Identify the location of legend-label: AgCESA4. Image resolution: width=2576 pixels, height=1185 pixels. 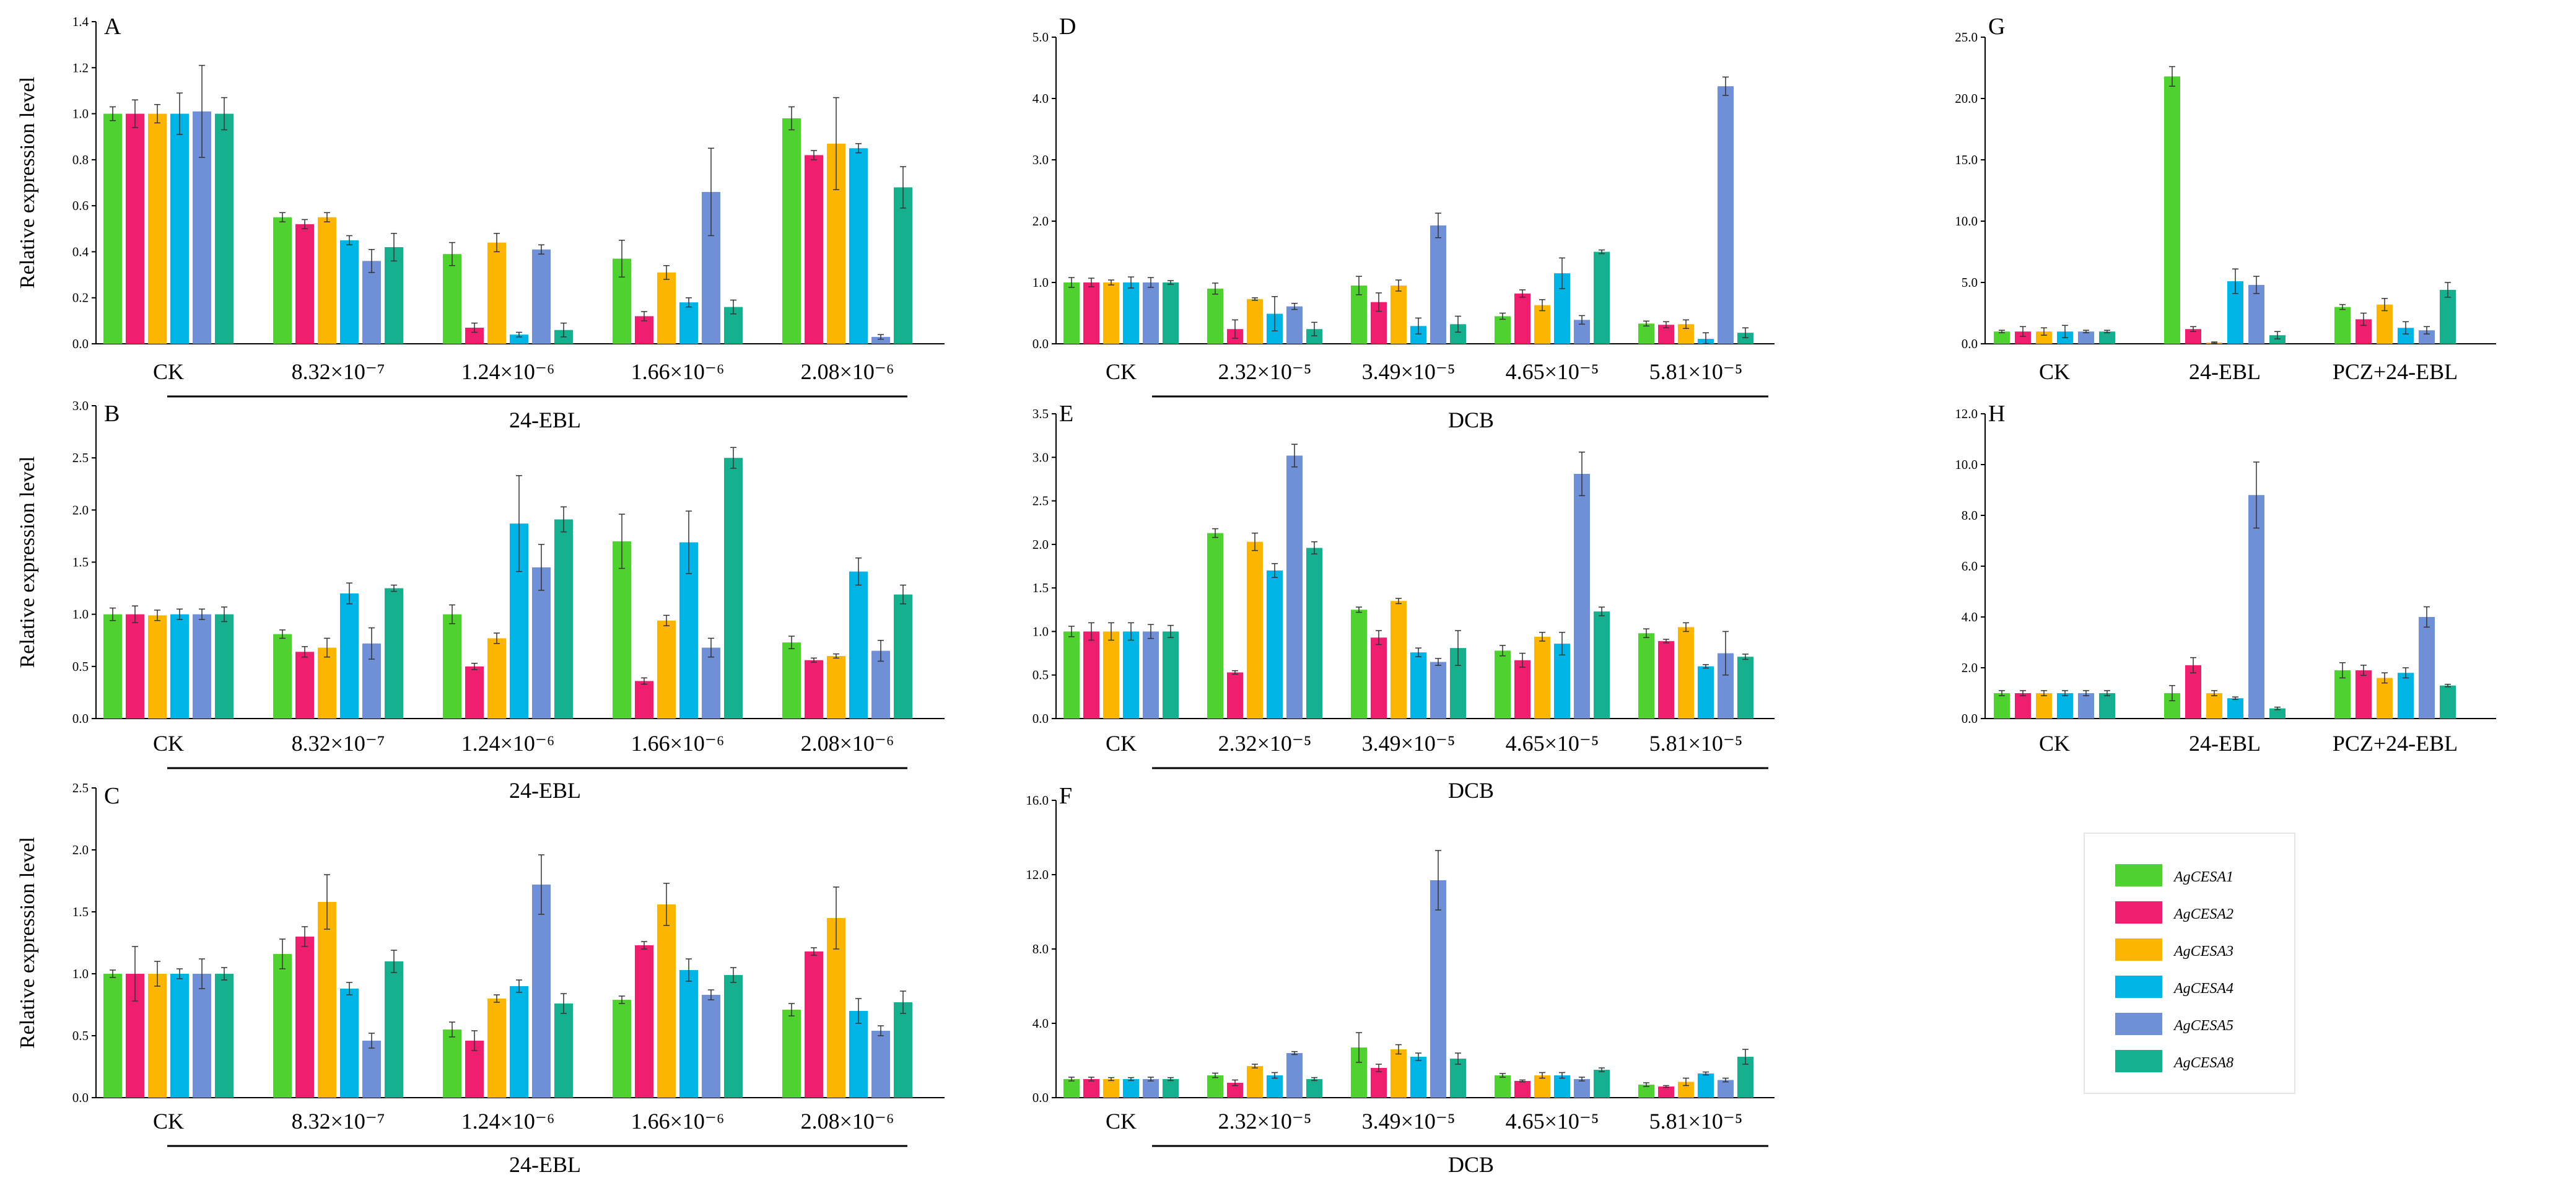
(2203, 989).